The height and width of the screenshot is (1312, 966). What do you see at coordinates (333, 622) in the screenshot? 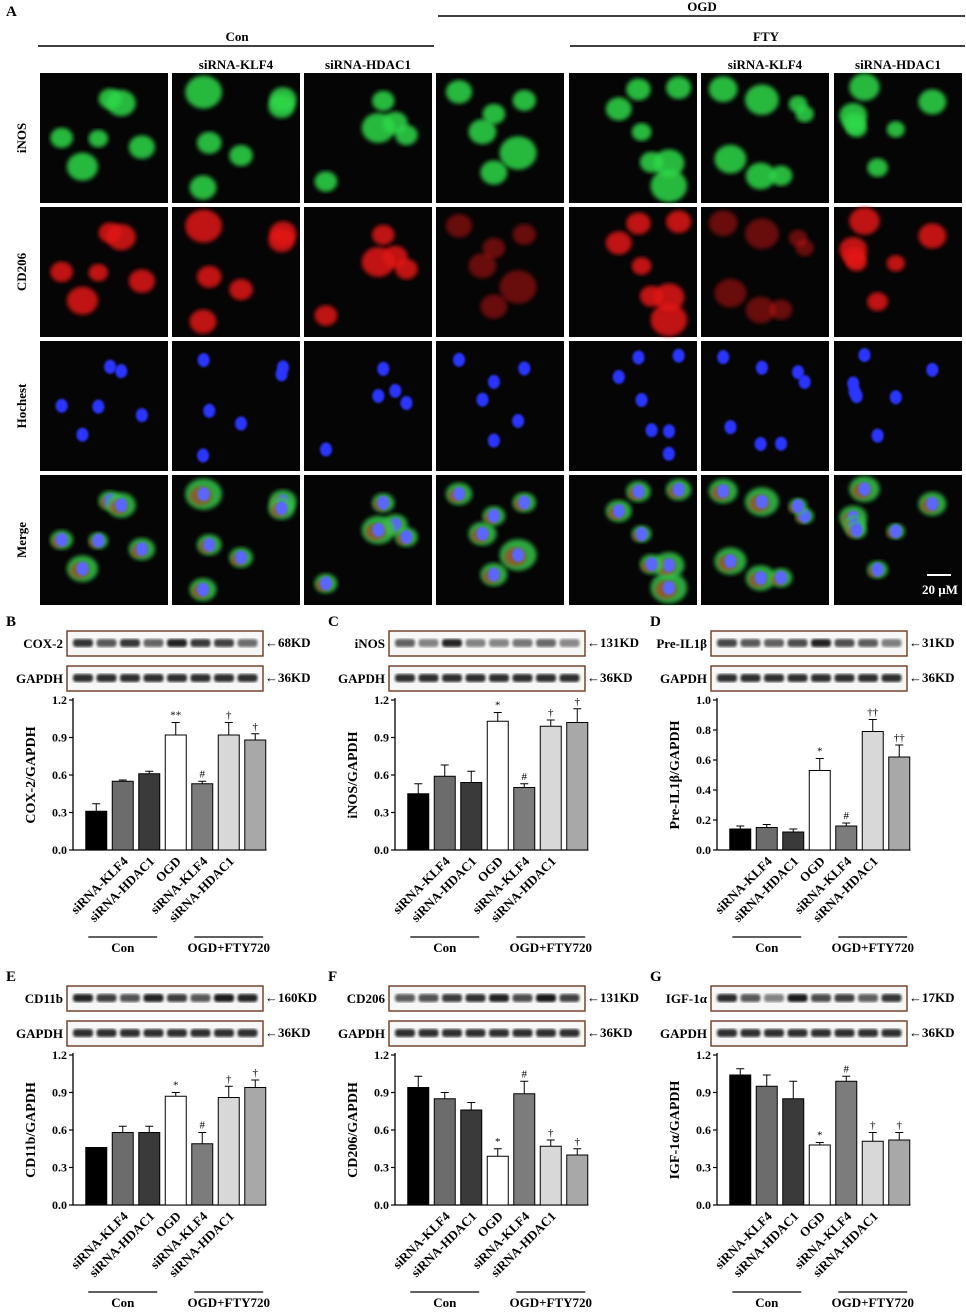
I see `panel-letter: C` at bounding box center [333, 622].